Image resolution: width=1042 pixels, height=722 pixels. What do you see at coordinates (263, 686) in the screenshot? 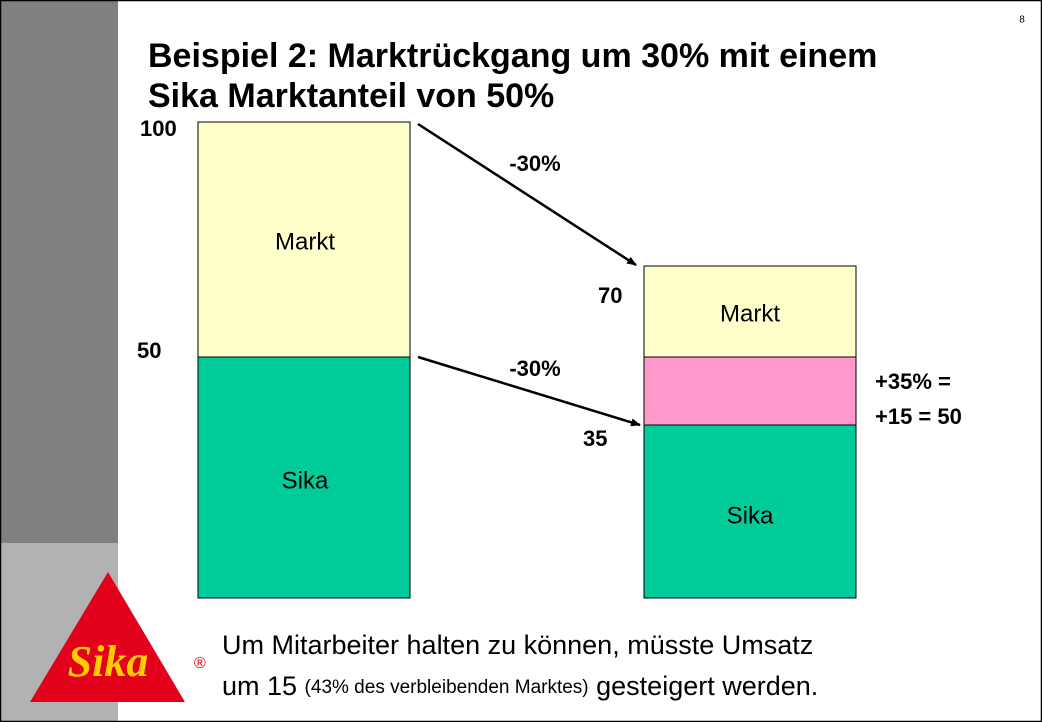
I see `footer-text: um 15` at bounding box center [263, 686].